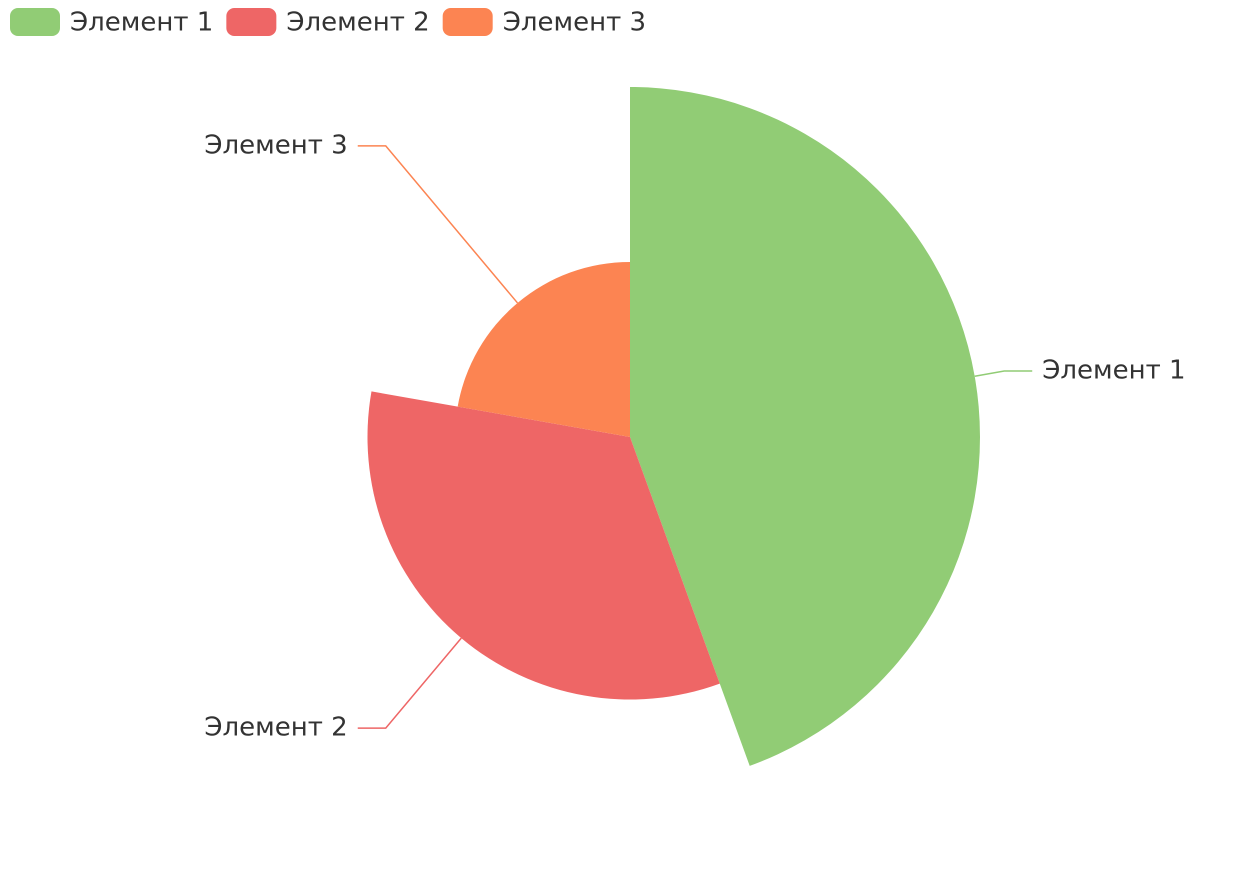 The width and height of the screenshot is (1260, 874). What do you see at coordinates (141, 23) in the screenshot?
I see `legend-label: Элемент 1` at bounding box center [141, 23].